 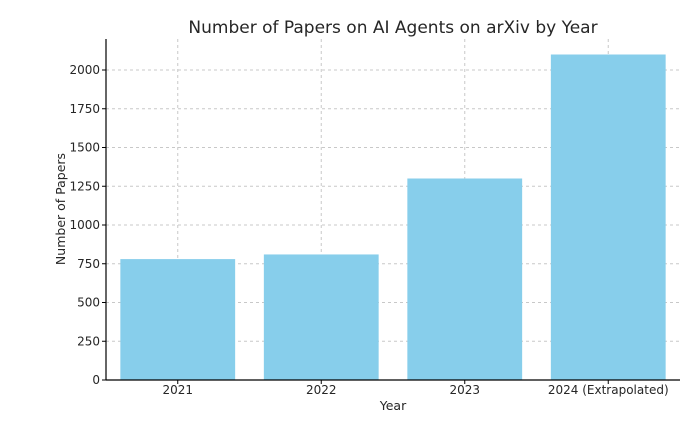 What do you see at coordinates (84, 70) in the screenshot?
I see `y-tick-label: 2000` at bounding box center [84, 70].